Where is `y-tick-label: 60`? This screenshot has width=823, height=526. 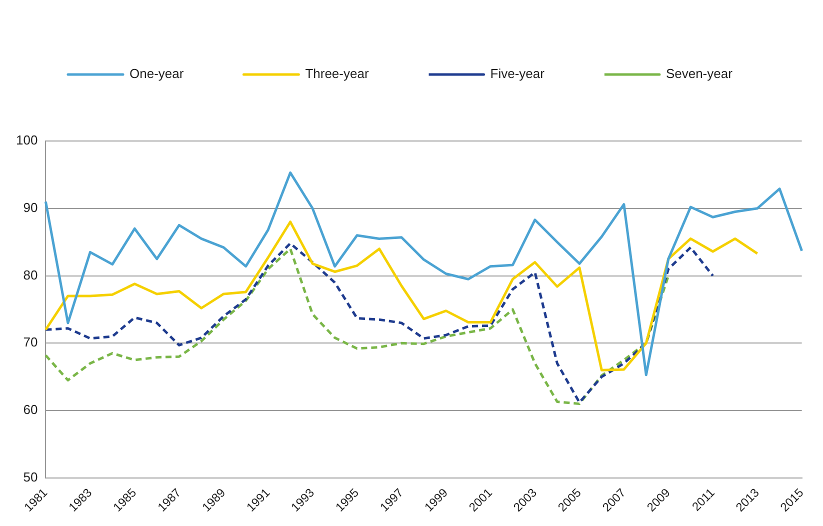
y-tick-label: 60 is located at coordinates (30, 410).